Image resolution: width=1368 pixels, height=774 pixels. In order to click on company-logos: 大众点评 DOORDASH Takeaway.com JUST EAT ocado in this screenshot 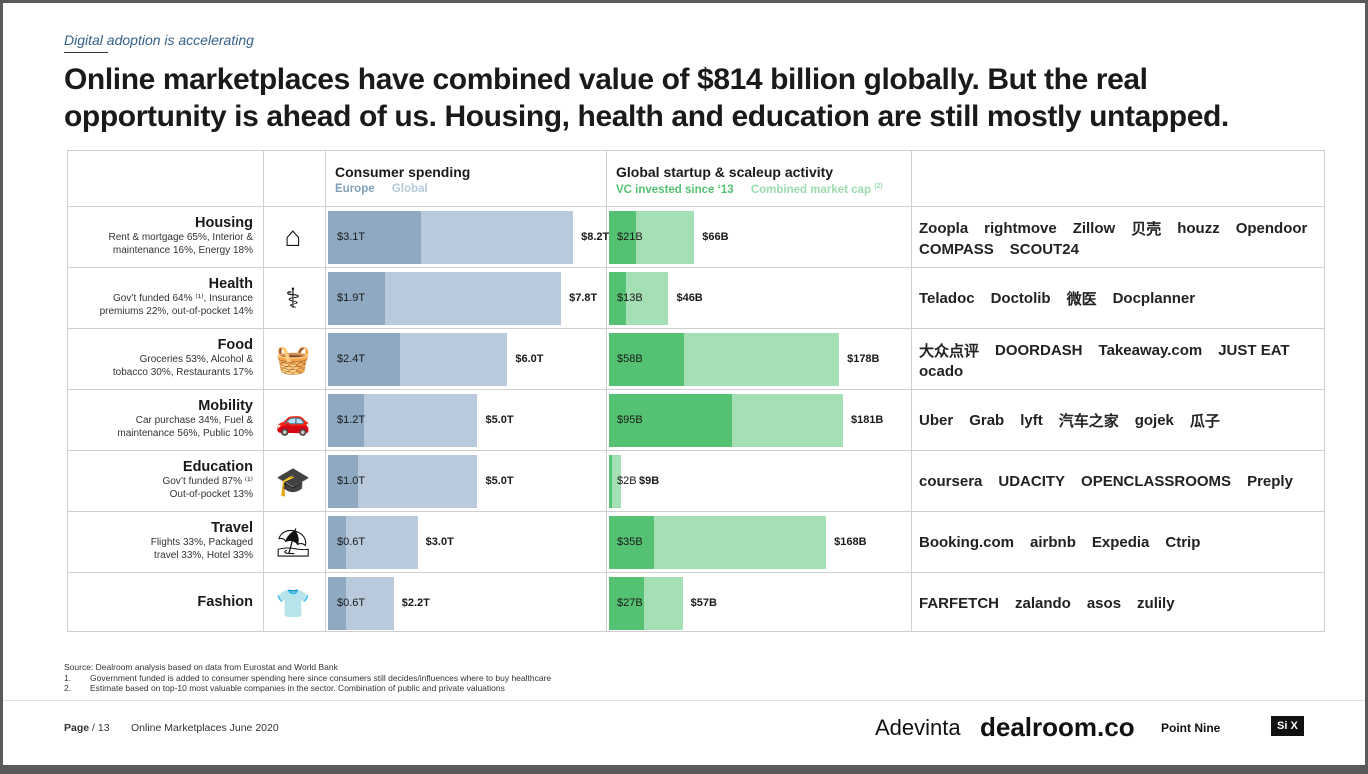, I will do `click(1119, 359)`.